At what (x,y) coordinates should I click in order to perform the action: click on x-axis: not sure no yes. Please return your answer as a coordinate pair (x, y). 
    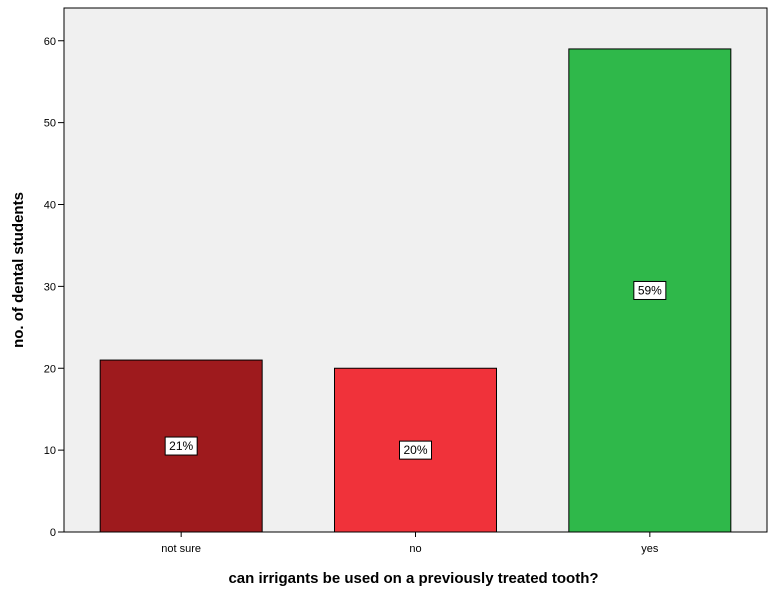
    Looking at the image, I should click on (410, 543).